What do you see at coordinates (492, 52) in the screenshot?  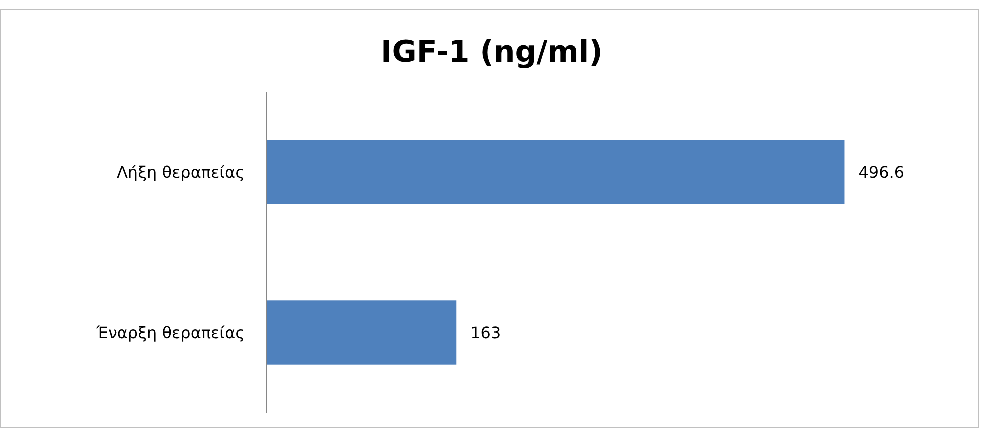 I see `chart-title: IGF-1 (ng/ml)` at bounding box center [492, 52].